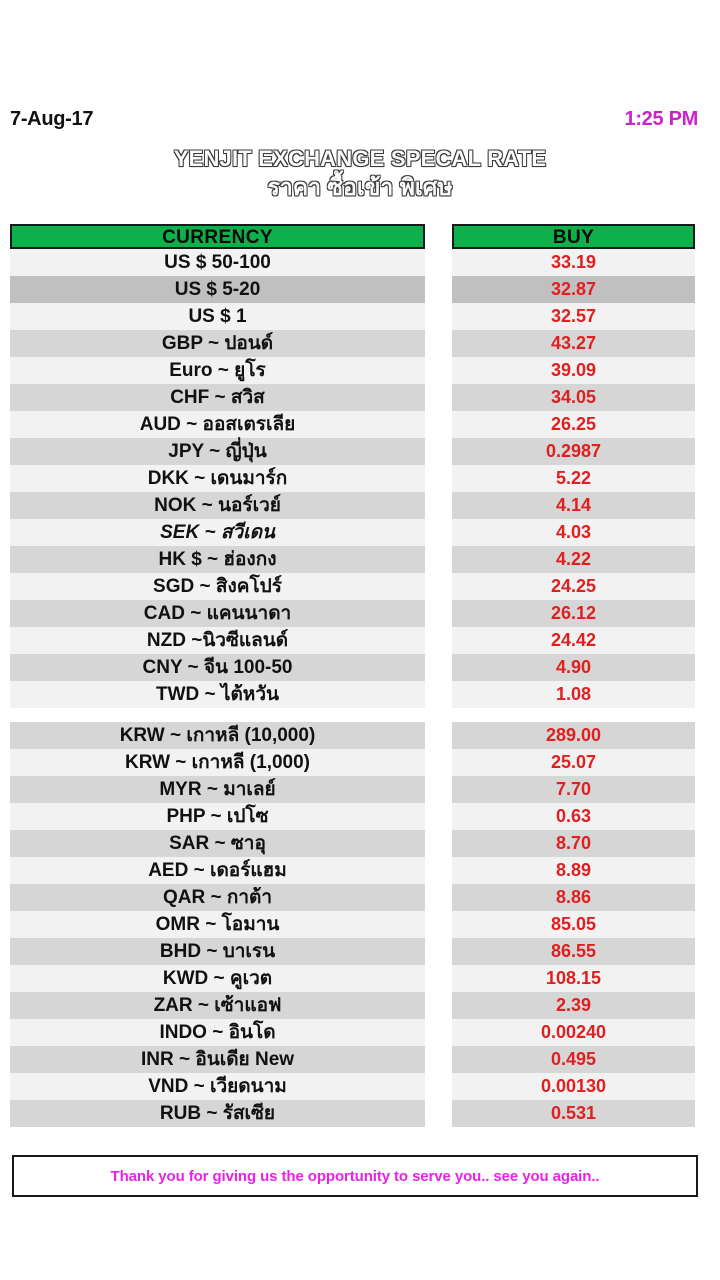 The height and width of the screenshot is (1280, 720). Describe the element at coordinates (217, 1113) in the screenshot. I see `currency-name-cell: RUB ~ รัสเซีย` at that location.